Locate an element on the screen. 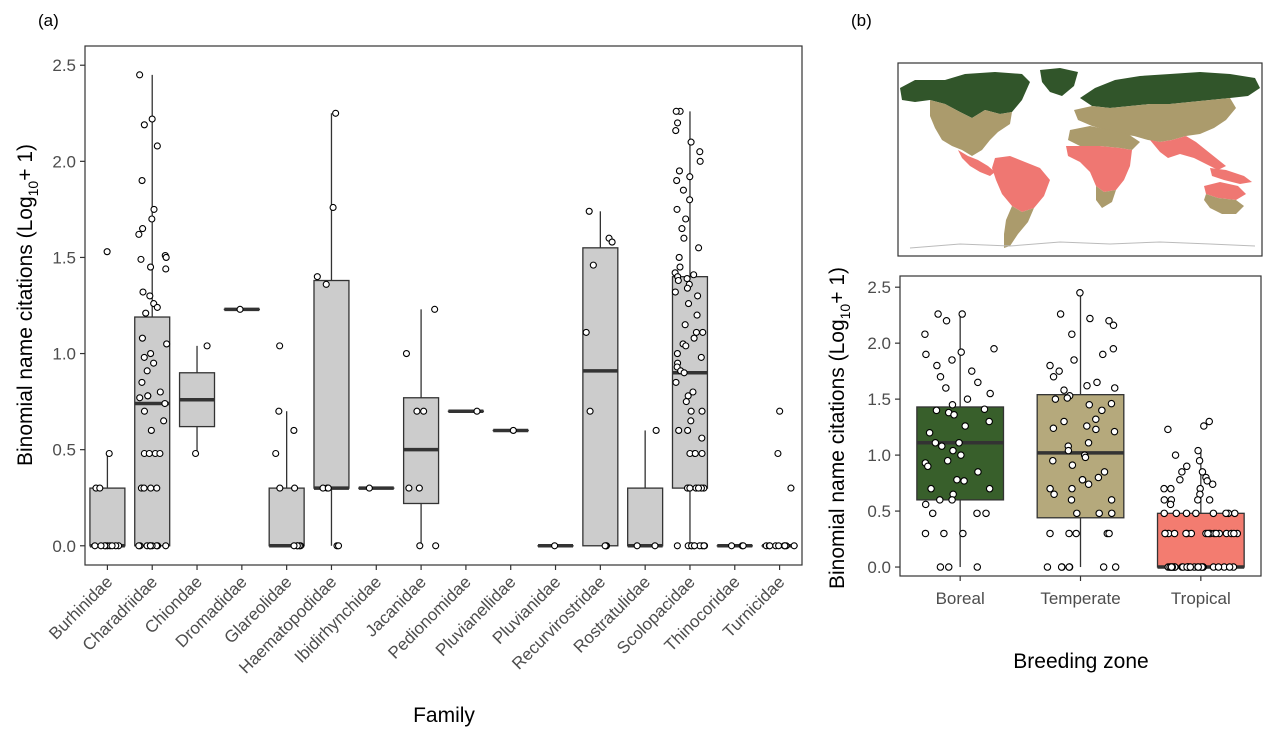  y-tick-label: 2.5 is located at coordinates (879, 287).